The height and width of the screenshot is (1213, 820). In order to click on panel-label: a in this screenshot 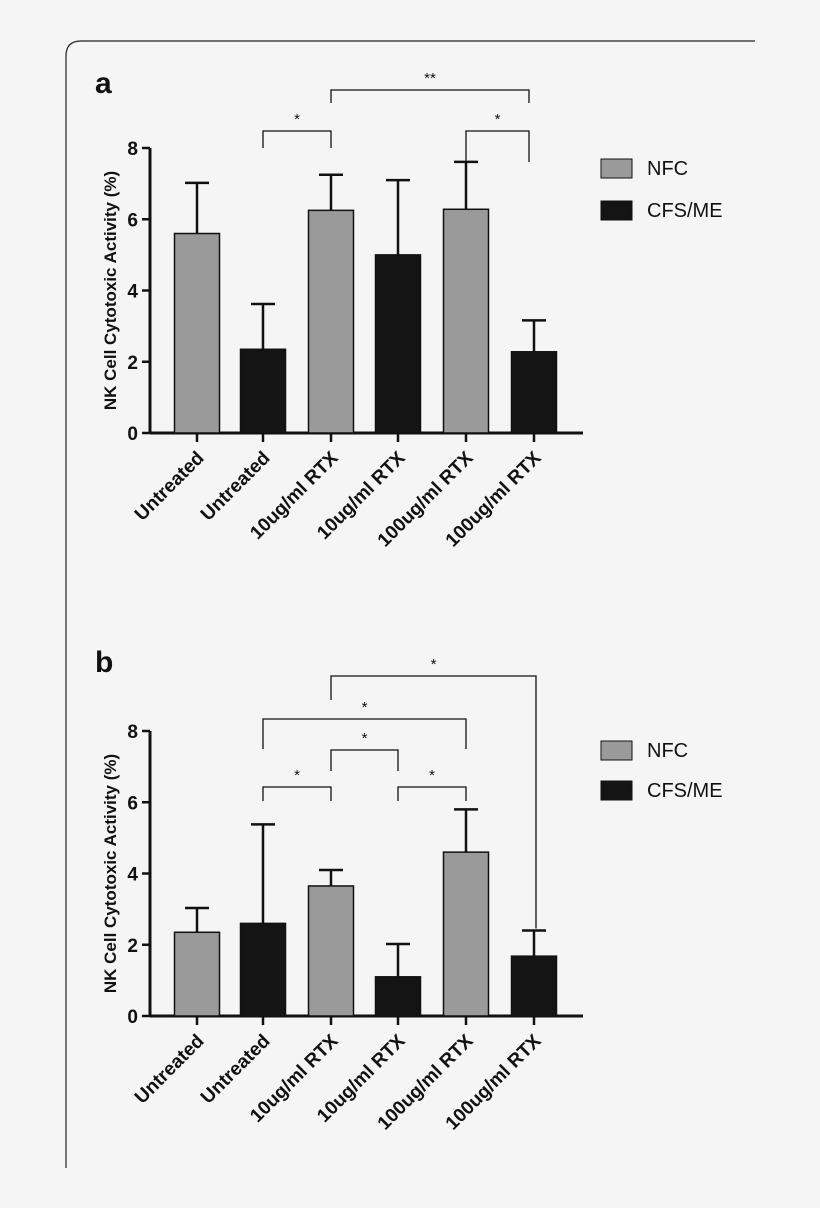, I will do `click(103, 83)`.